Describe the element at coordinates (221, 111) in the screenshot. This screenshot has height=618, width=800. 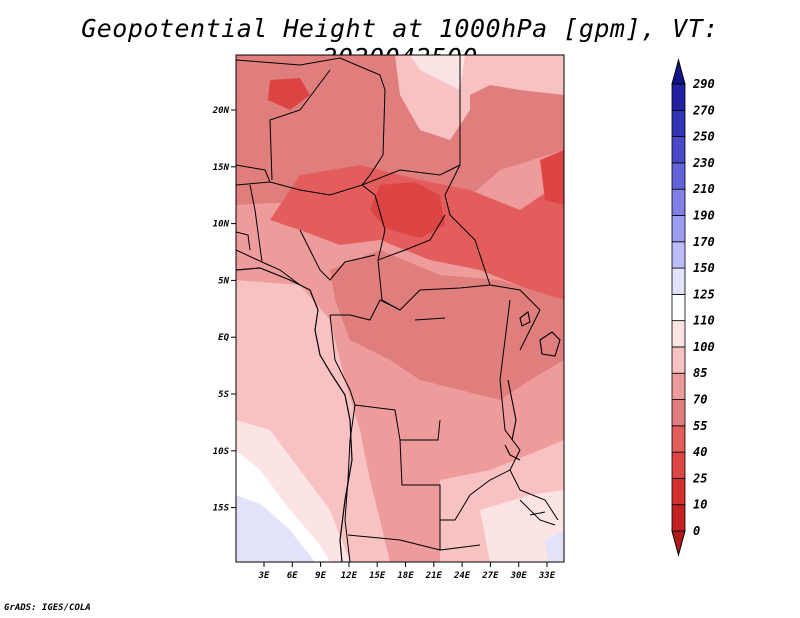
I see `lat-tick-label: 20N` at that location.